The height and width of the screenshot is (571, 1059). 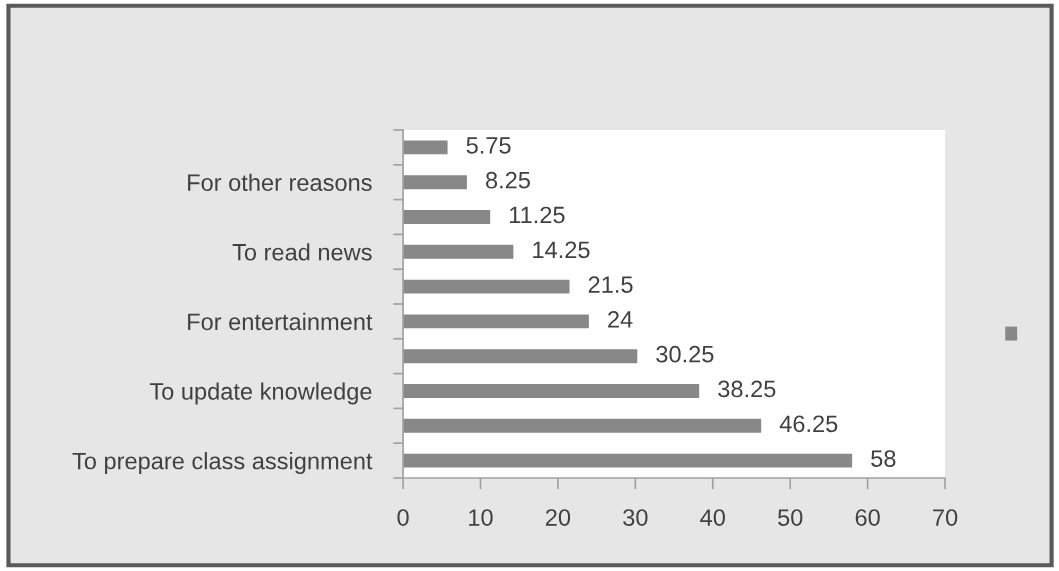 What do you see at coordinates (620, 319) in the screenshot?
I see `data-label: 24` at bounding box center [620, 319].